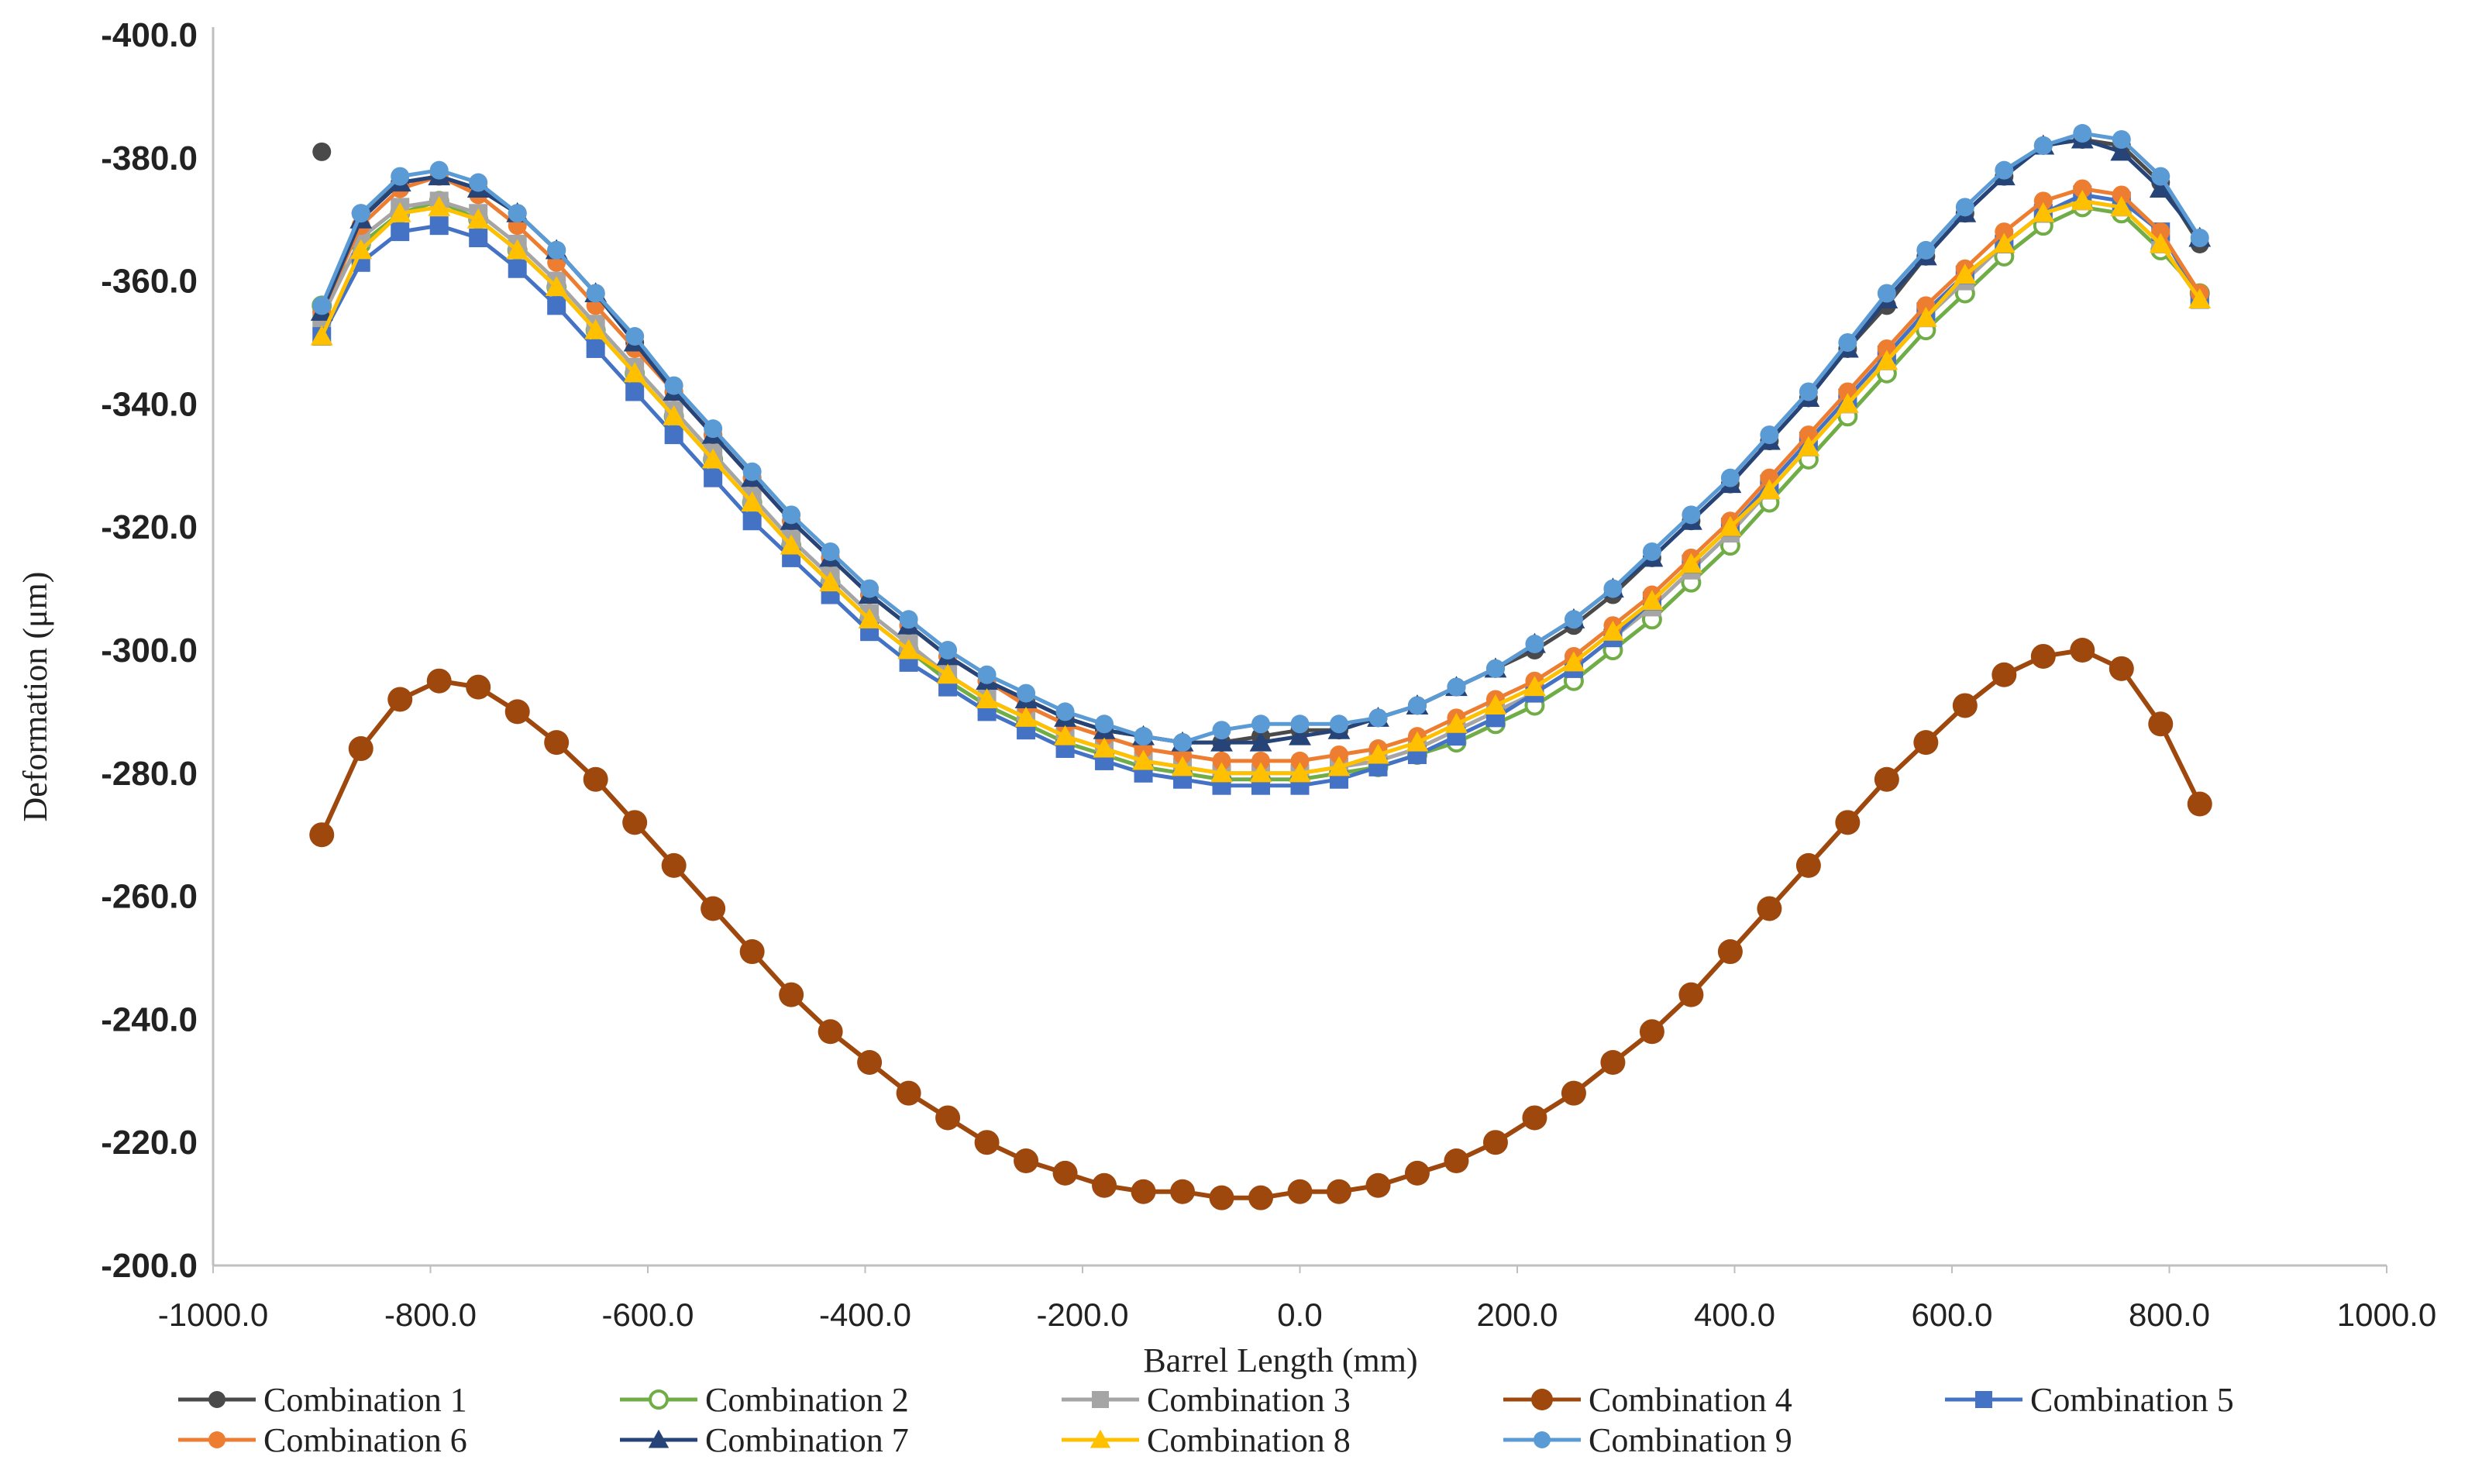  What do you see at coordinates (149, 35) in the screenshot?
I see `y-tick-label: -400.0` at bounding box center [149, 35].